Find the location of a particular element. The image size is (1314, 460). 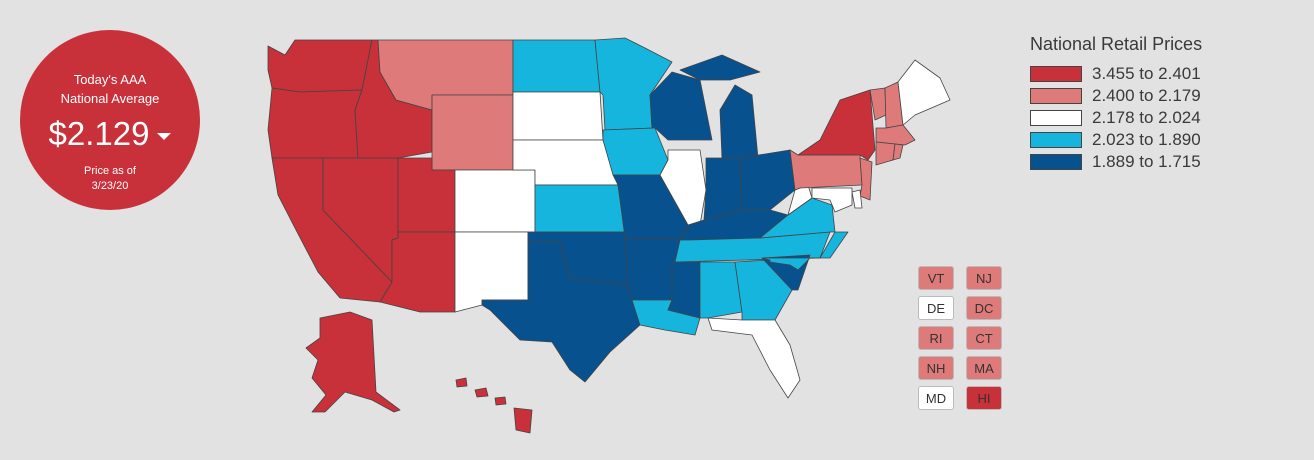

state-co is located at coordinates (495, 201).